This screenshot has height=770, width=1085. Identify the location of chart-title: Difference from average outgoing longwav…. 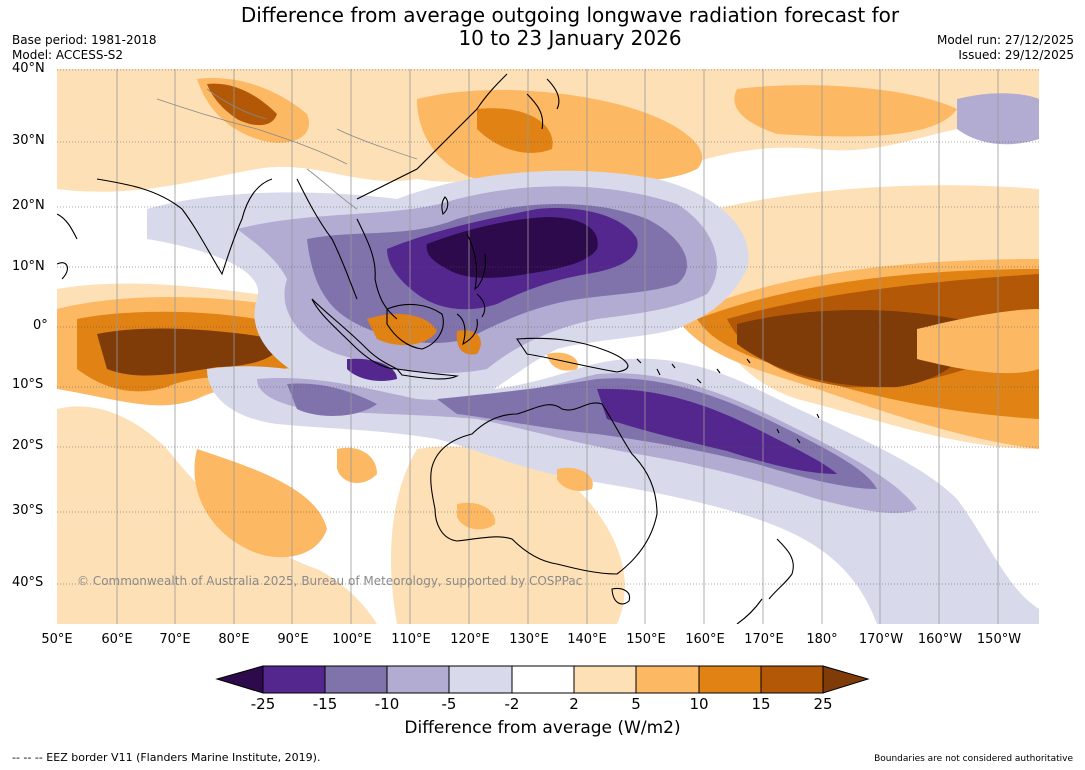
(570, 27).